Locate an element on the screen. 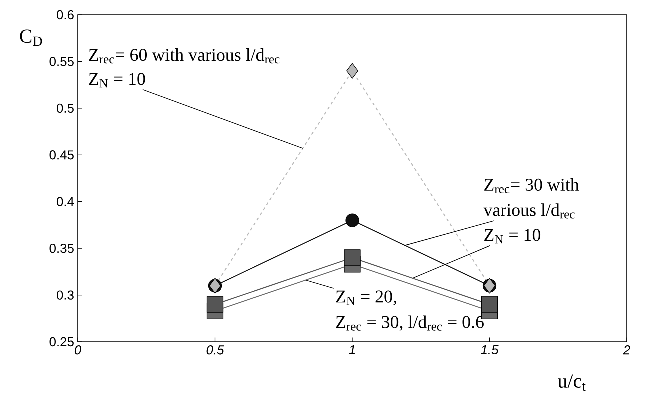 Image resolution: width=649 pixels, height=404 pixels. y-tick-label: 0.6 is located at coordinates (65, 15).